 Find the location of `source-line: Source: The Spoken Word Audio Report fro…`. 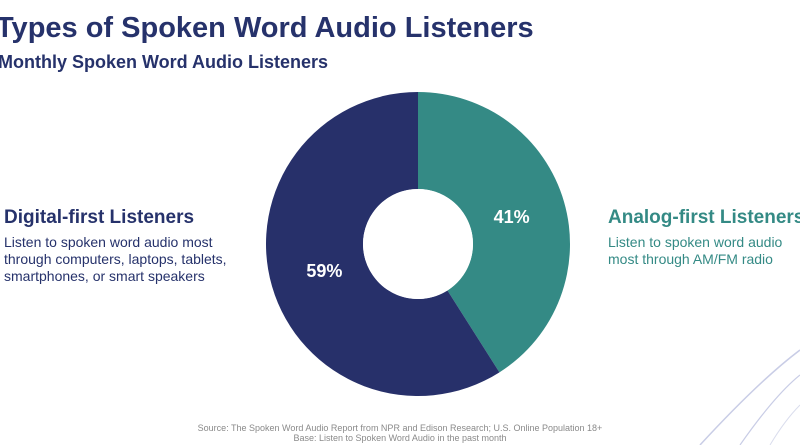

source-line: Source: The Spoken Word Audio Report fro… is located at coordinates (400, 428).